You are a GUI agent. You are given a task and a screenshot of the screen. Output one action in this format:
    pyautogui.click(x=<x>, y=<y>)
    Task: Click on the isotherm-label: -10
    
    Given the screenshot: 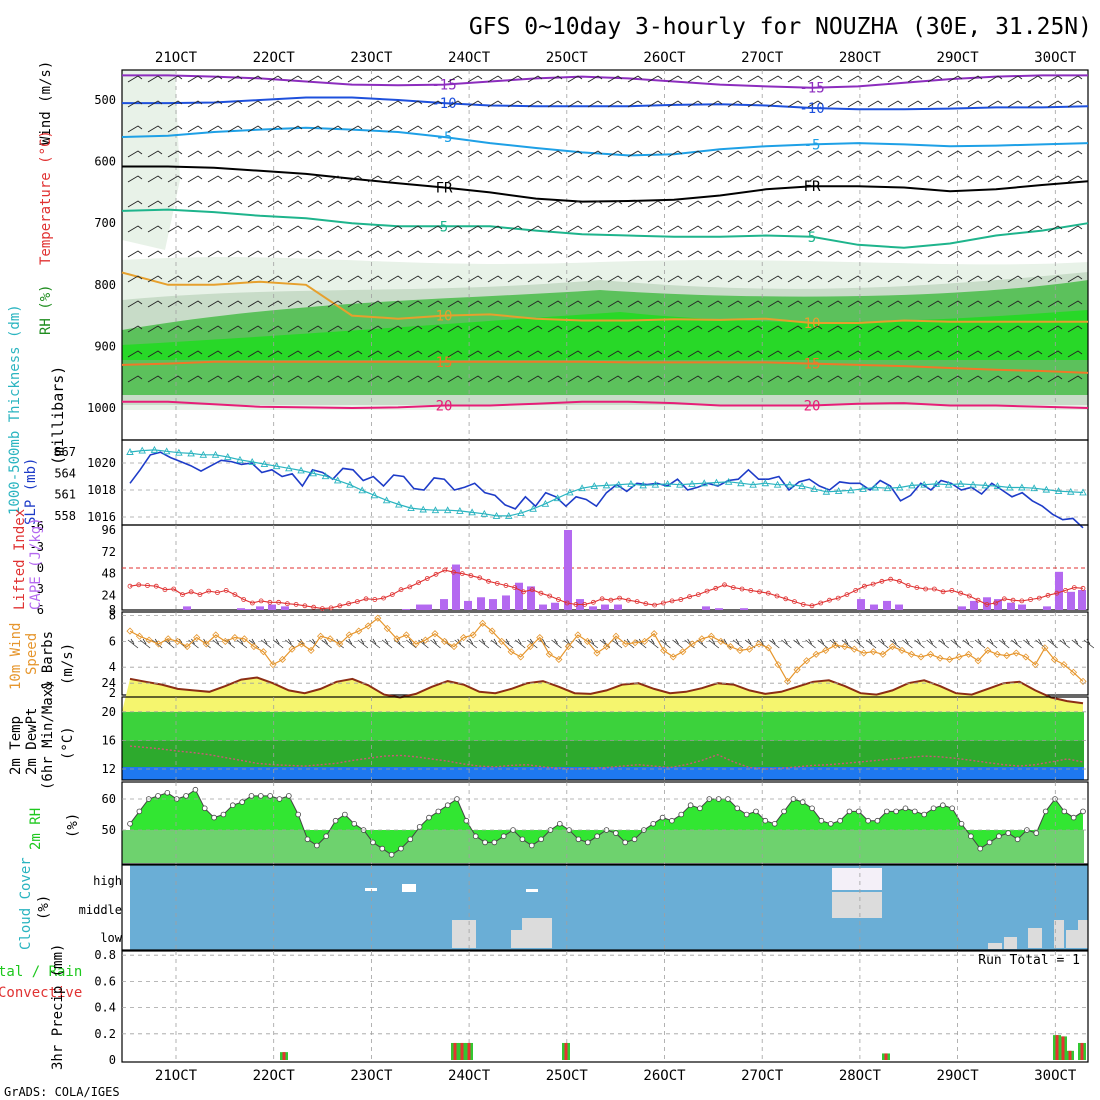 What is the action you would take?
    pyautogui.click(x=443, y=104)
    